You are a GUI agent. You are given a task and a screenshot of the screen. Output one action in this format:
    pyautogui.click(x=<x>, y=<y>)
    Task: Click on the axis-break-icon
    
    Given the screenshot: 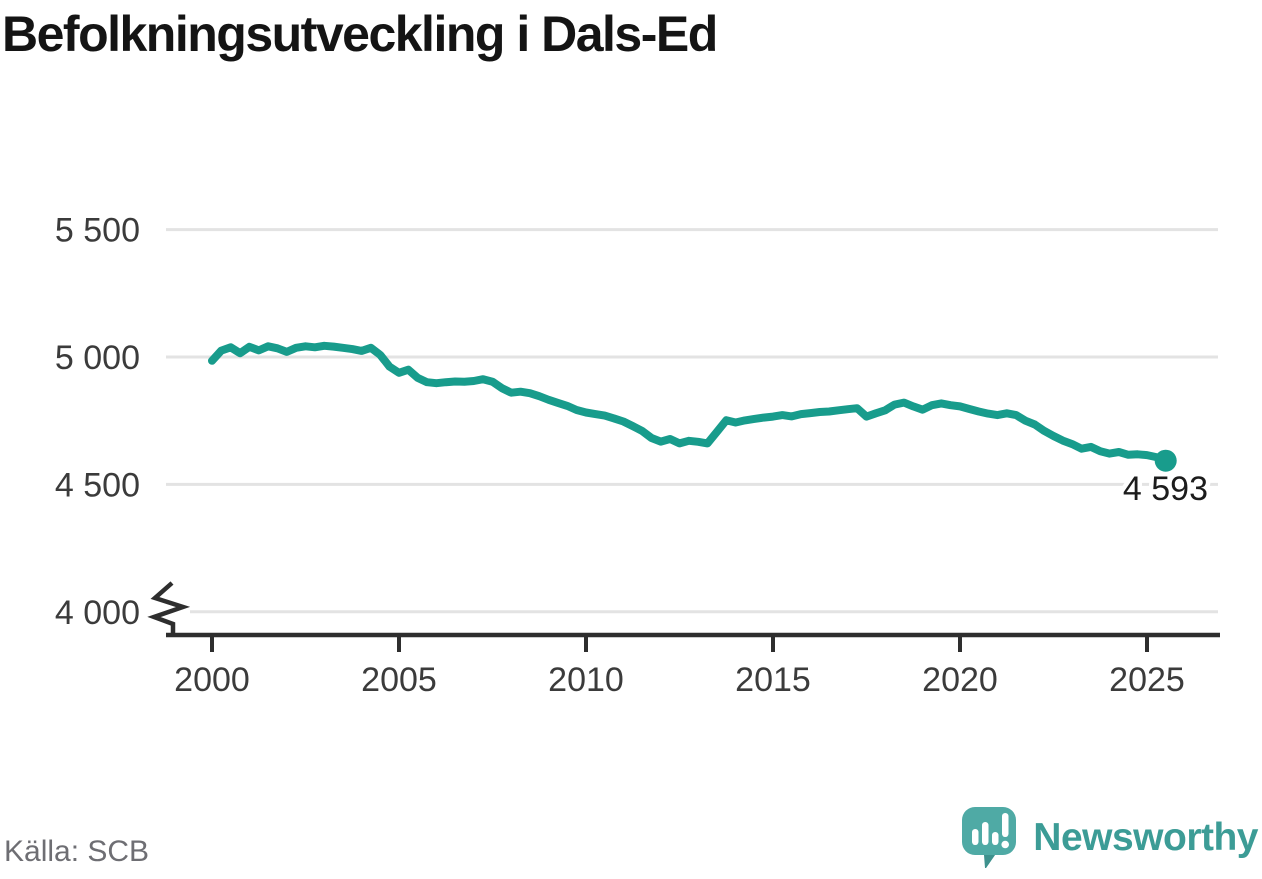 What is the action you would take?
    pyautogui.click(x=169, y=607)
    